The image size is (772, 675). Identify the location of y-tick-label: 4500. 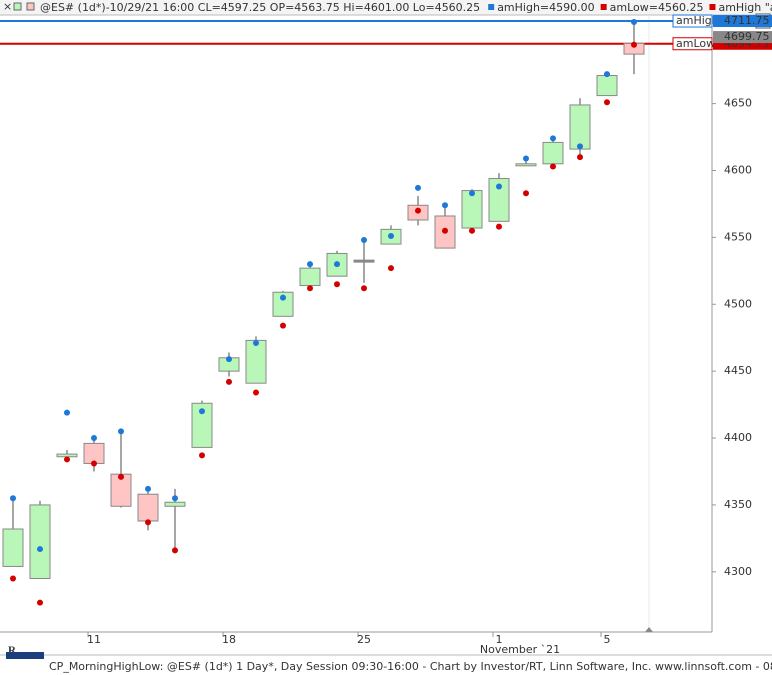
(738, 303).